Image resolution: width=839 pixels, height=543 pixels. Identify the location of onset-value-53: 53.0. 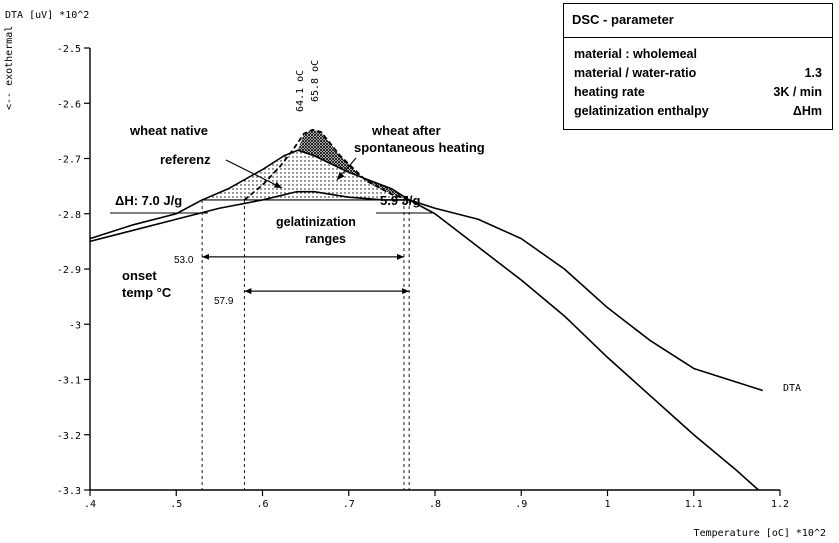
(184, 260).